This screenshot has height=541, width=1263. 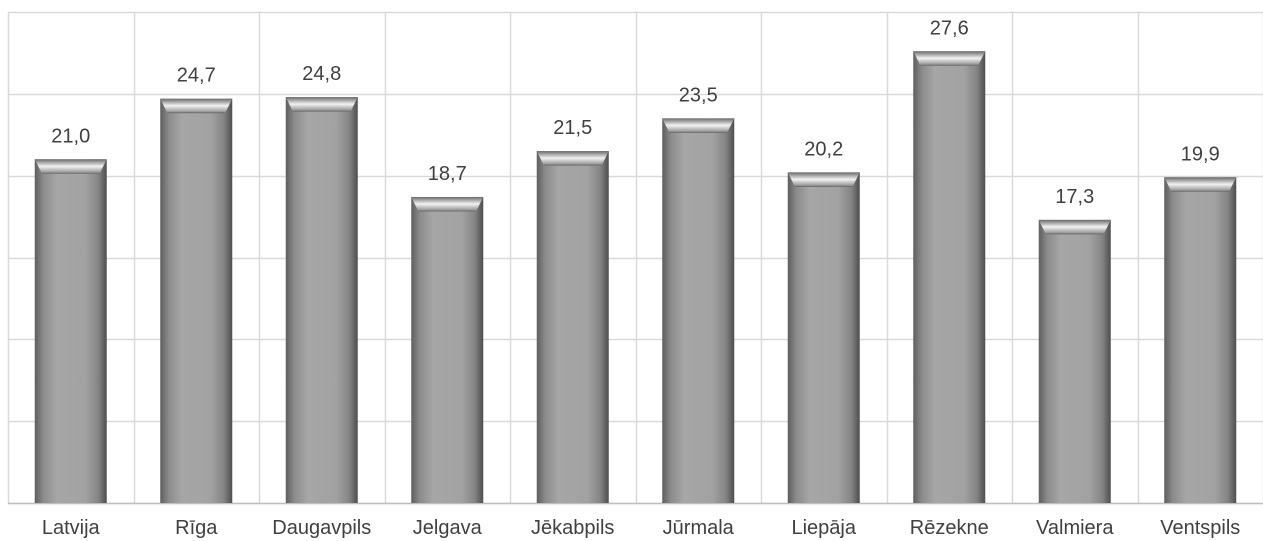 What do you see at coordinates (321, 74) in the screenshot?
I see `data-label: 24,8` at bounding box center [321, 74].